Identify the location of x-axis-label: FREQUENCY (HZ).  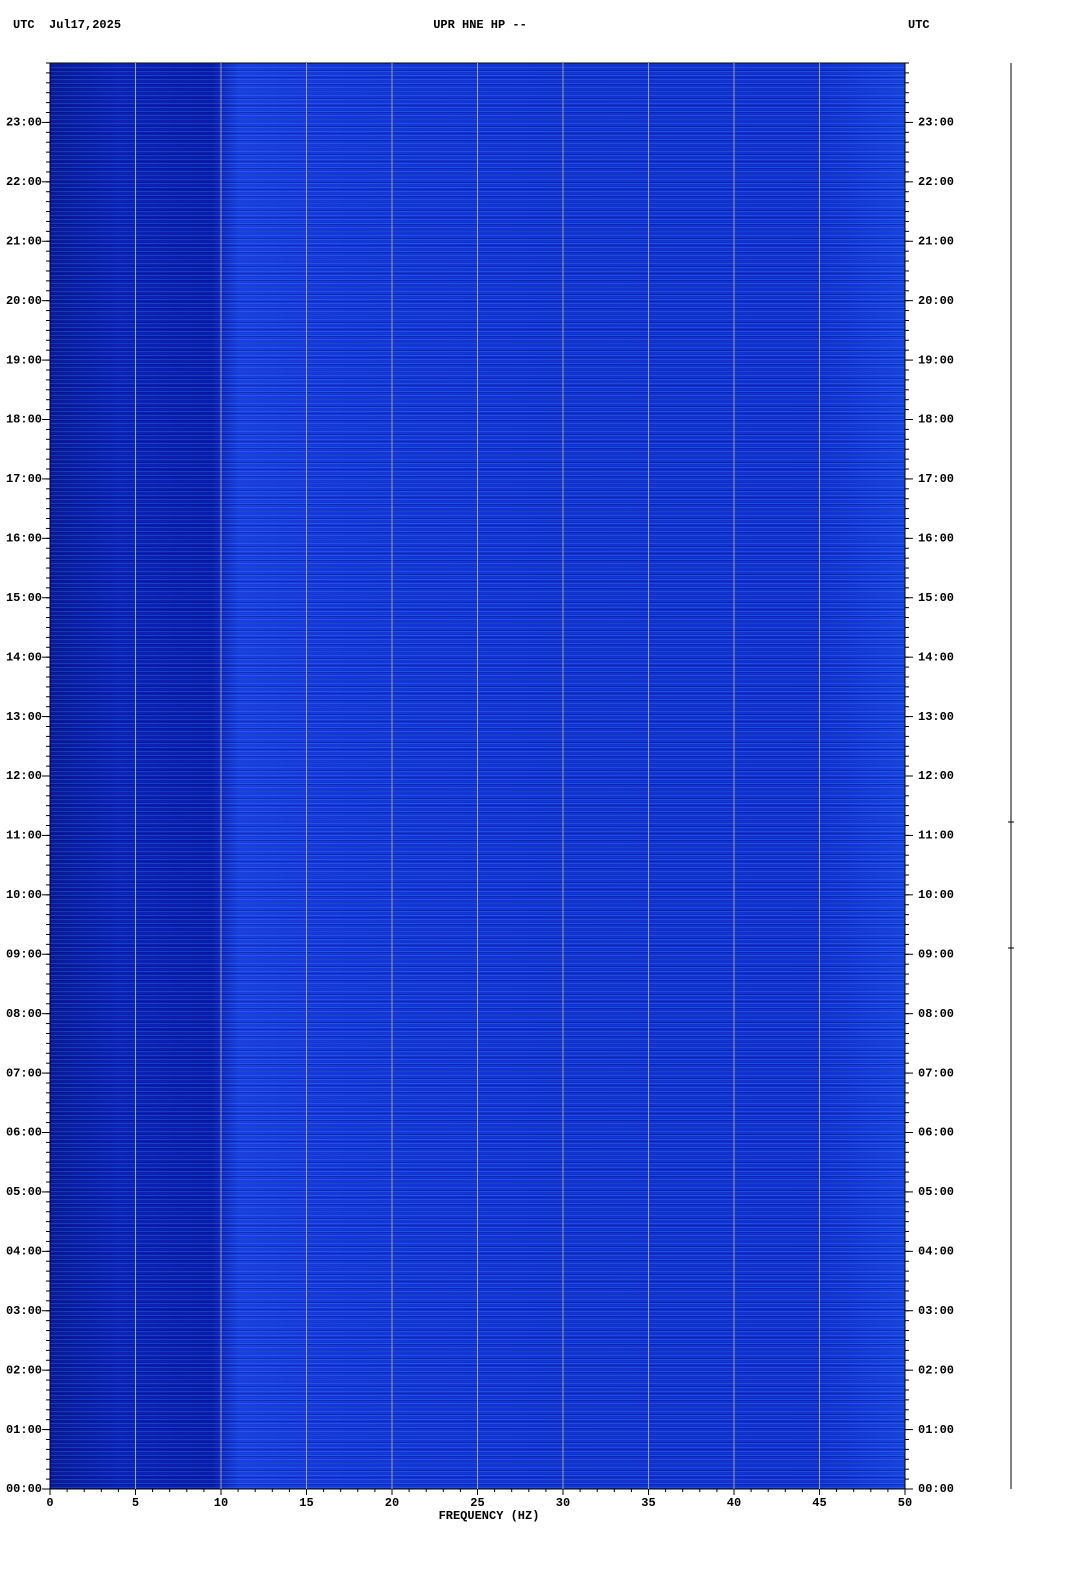
(489, 1516).